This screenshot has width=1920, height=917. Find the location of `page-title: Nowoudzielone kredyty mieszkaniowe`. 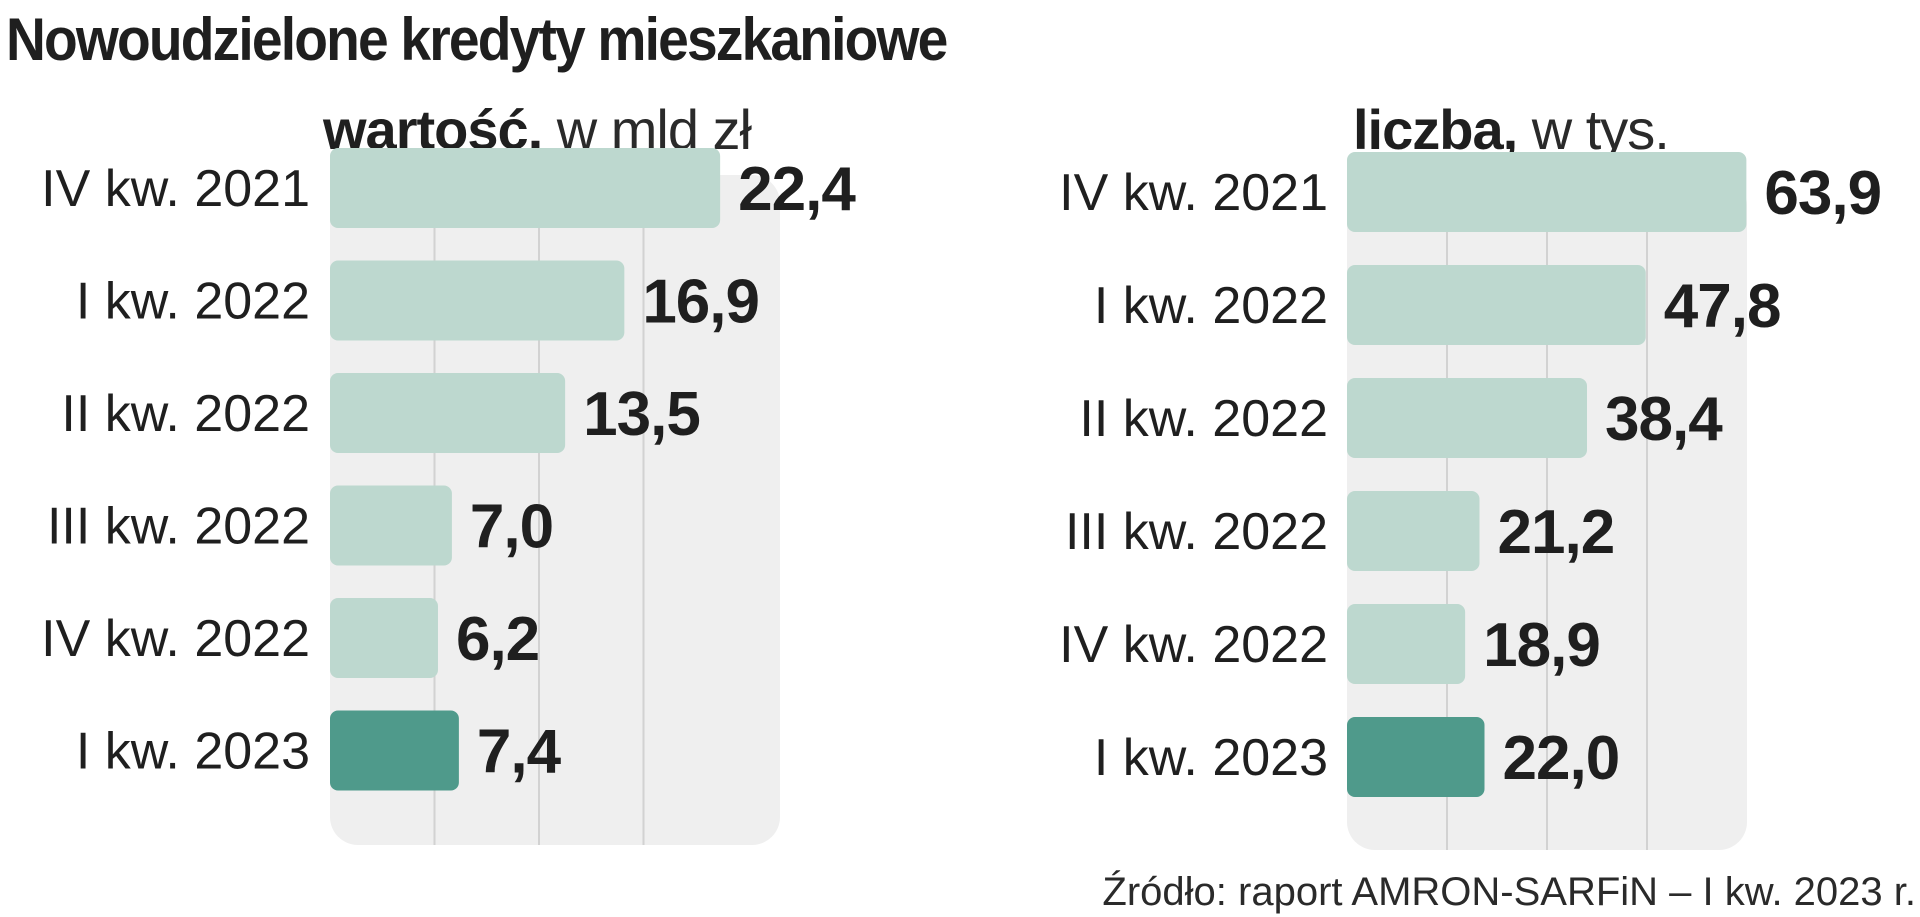

page-title: Nowoudzielone kredyty mieszkaniowe is located at coordinates (477, 39).